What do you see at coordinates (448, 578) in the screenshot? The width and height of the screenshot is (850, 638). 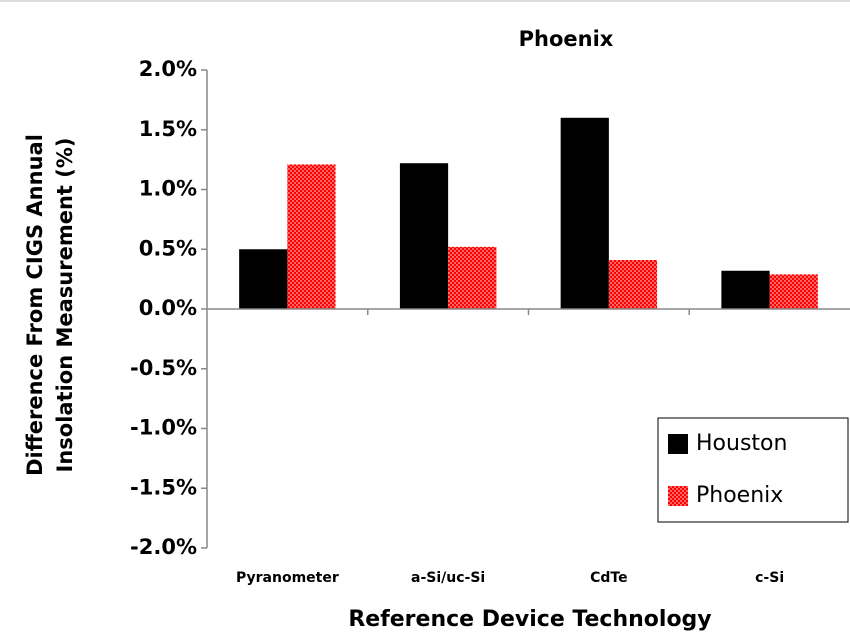 I see `x-tick-label: a-Si/uc-Si` at bounding box center [448, 578].